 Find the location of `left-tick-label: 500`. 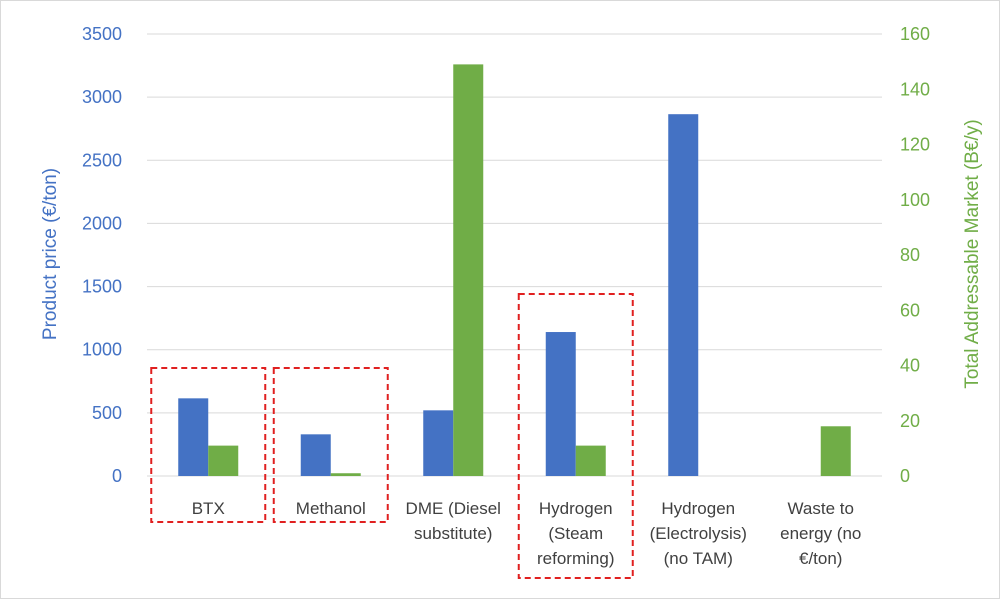

left-tick-label: 500 is located at coordinates (107, 413).